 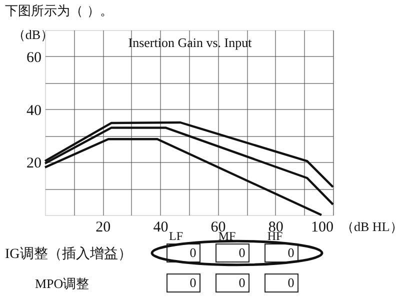 What do you see at coordinates (190, 42) in the screenshot?
I see `chart-title: Insertion Gain vs. Input` at bounding box center [190, 42].